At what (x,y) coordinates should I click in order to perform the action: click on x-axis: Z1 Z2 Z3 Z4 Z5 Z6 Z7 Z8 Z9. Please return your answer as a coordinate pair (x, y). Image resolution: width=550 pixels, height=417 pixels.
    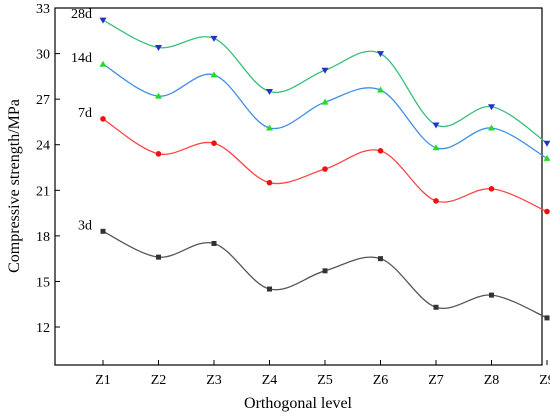
    Looking at the image, I should click on (322, 374).